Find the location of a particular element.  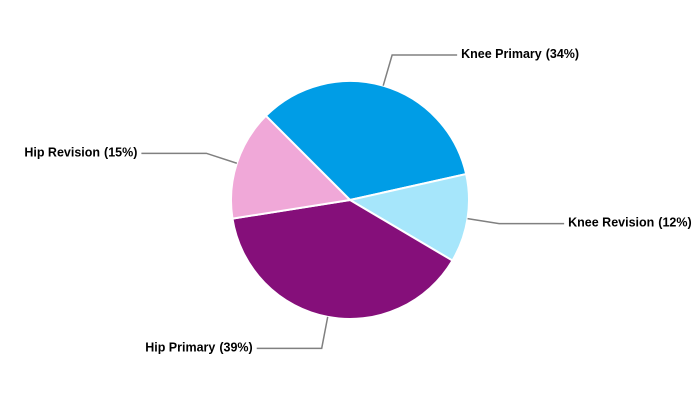

slice-label: Knee Revision (12%) is located at coordinates (629, 223).